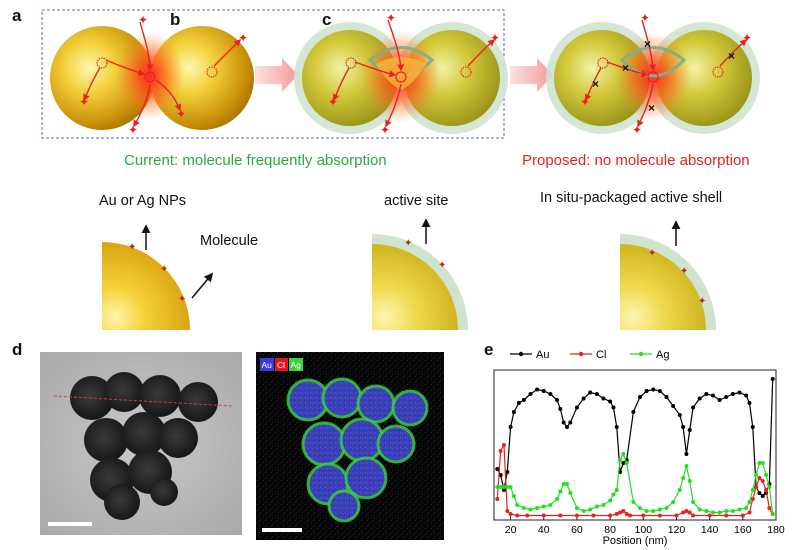 The width and height of the screenshot is (800, 550). I want to click on eds-legend-ag: Ag, so click(296, 365).